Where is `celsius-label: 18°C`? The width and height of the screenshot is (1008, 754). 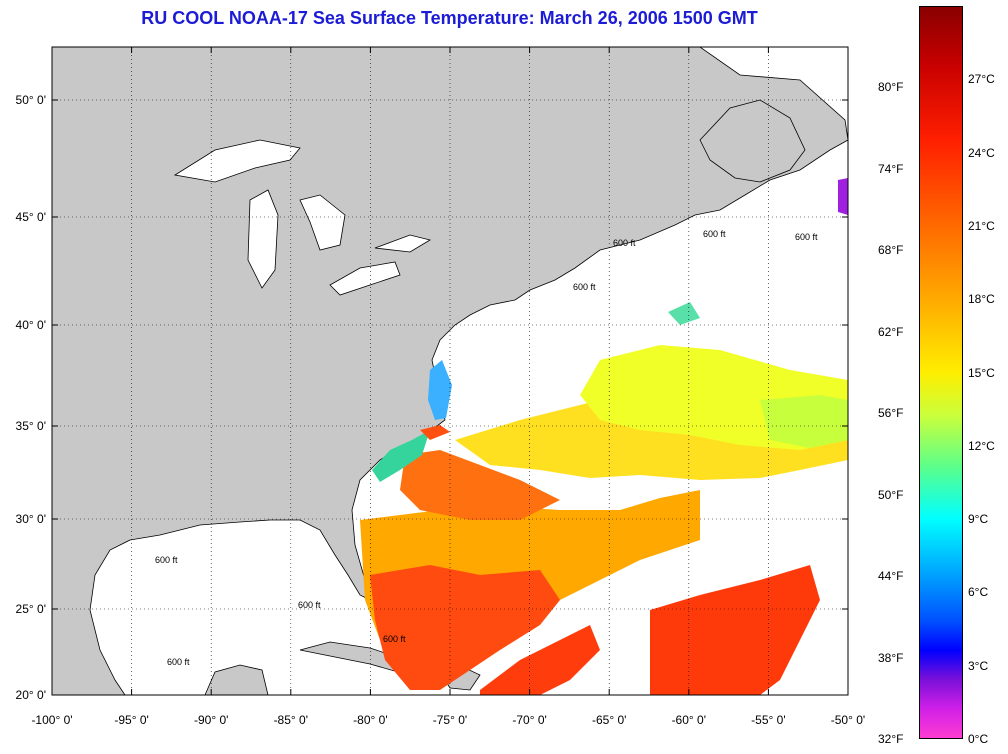 celsius-label: 18°C is located at coordinates (981, 299).